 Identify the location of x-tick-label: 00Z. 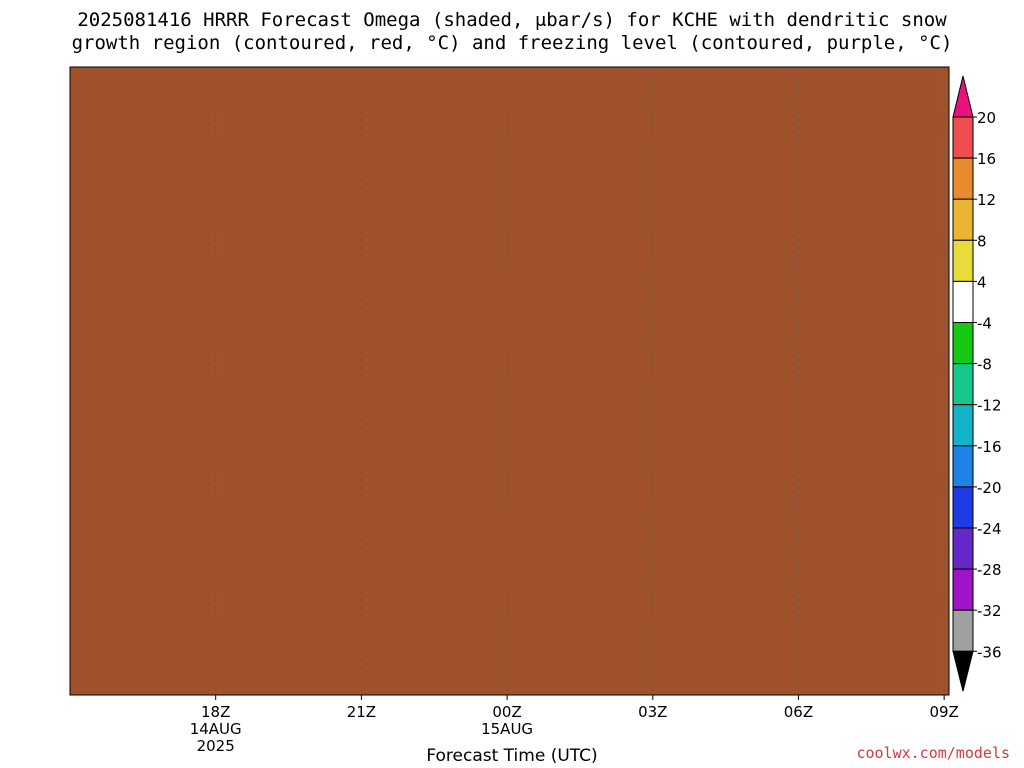
(506, 712).